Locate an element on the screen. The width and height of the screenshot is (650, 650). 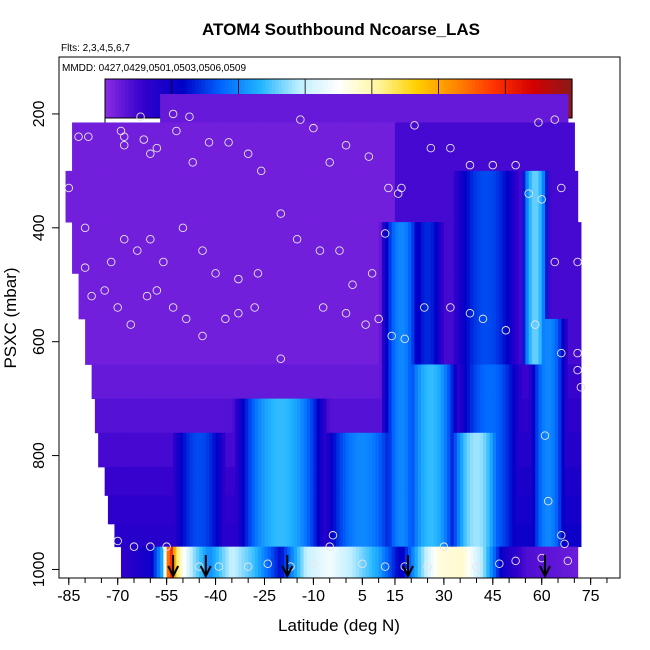
profile-arrow-head is located at coordinates (408, 572).